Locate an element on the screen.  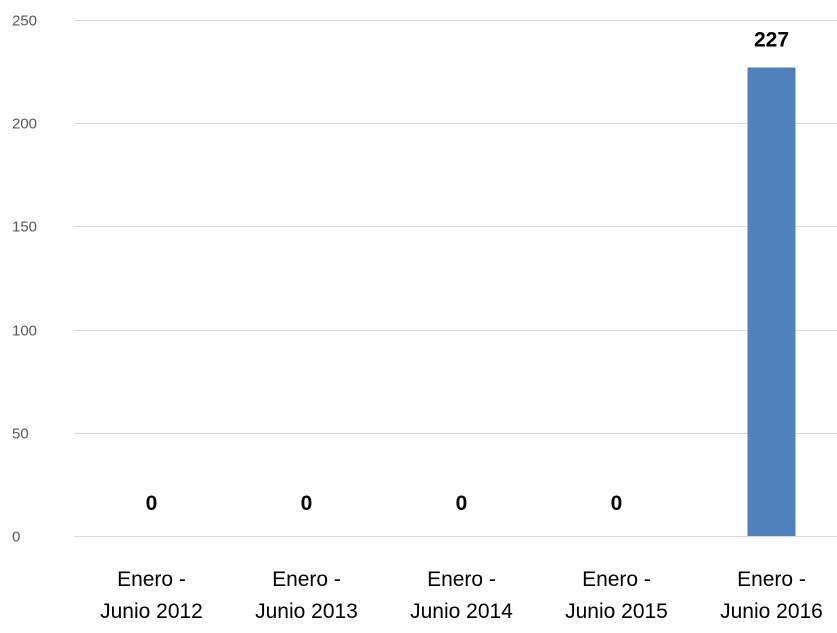
y-tick-label: 150 is located at coordinates (24, 227).